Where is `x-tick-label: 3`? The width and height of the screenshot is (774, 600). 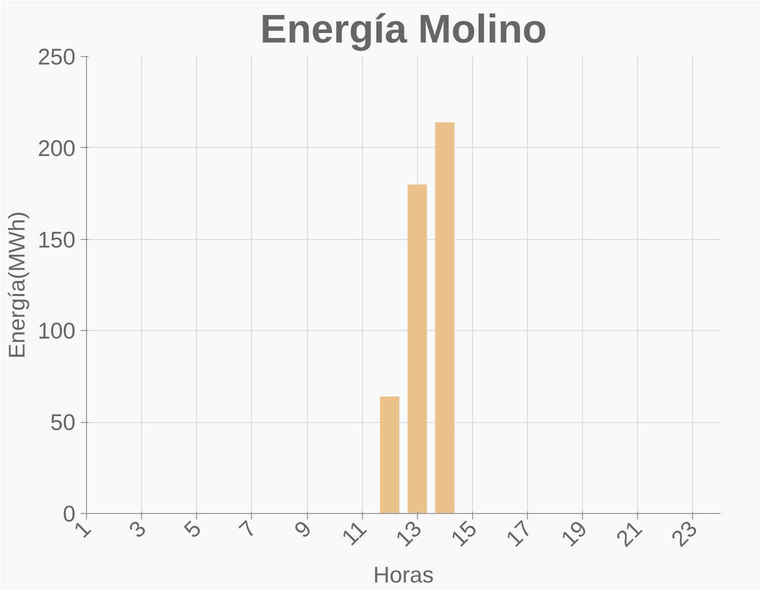 x-tick-label: 3 is located at coordinates (137, 529).